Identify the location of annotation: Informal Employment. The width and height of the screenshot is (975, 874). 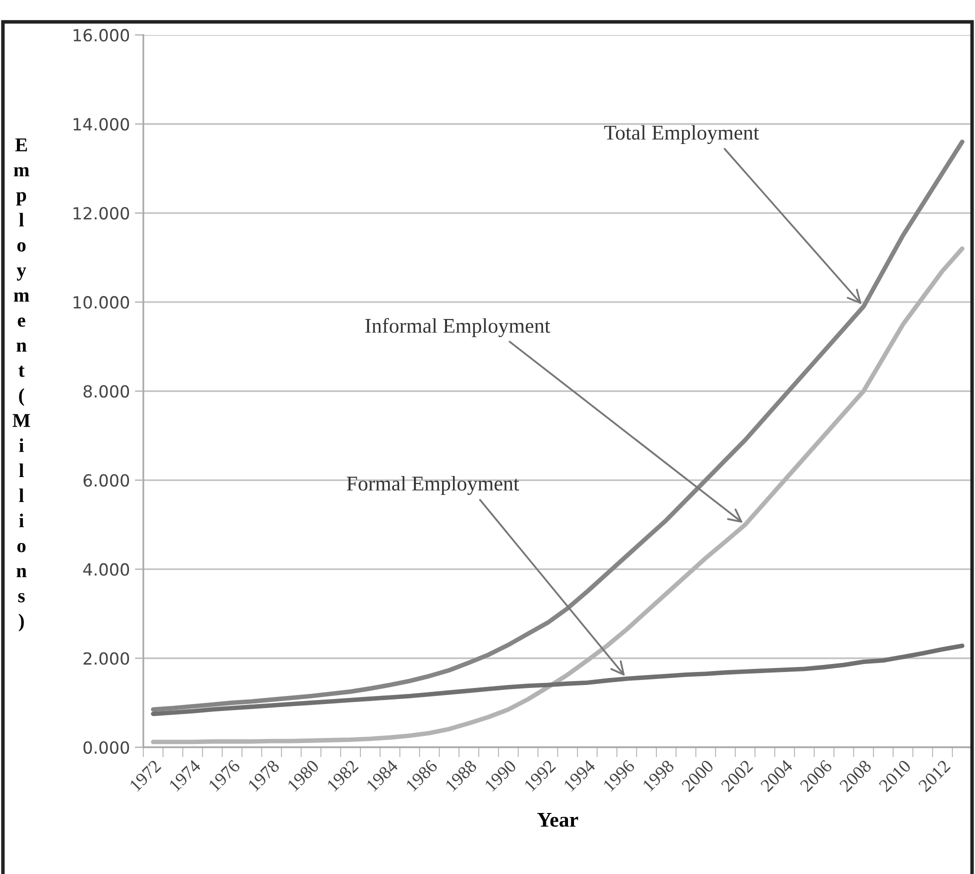
(457, 328).